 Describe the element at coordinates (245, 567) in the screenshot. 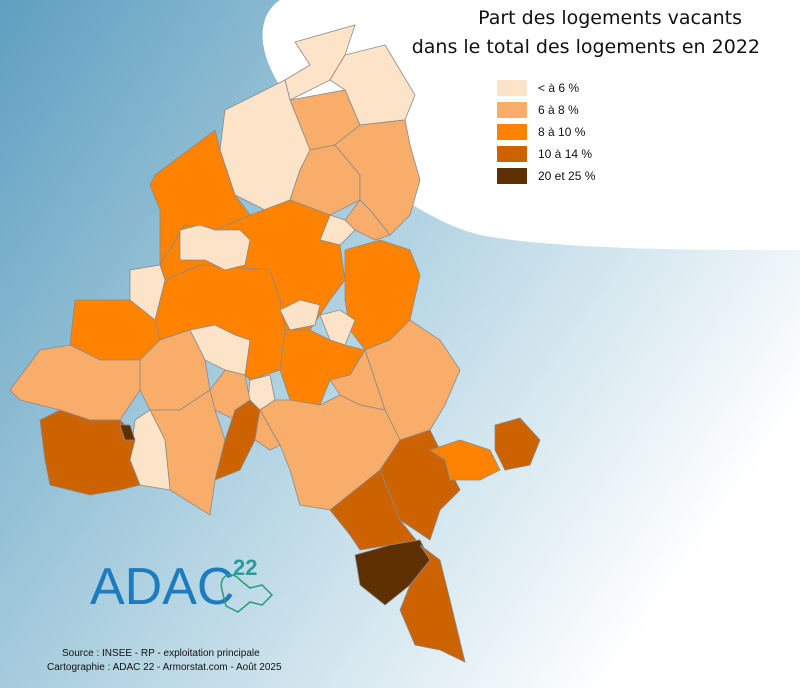

I see `logo-number: 22` at that location.